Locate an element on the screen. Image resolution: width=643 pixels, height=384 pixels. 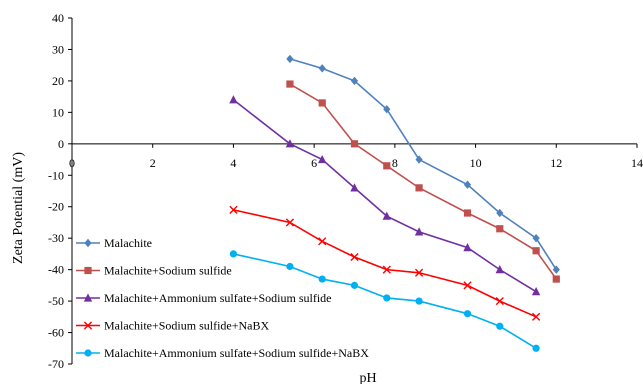
y-tick-label: -10 is located at coordinates (56, 175).